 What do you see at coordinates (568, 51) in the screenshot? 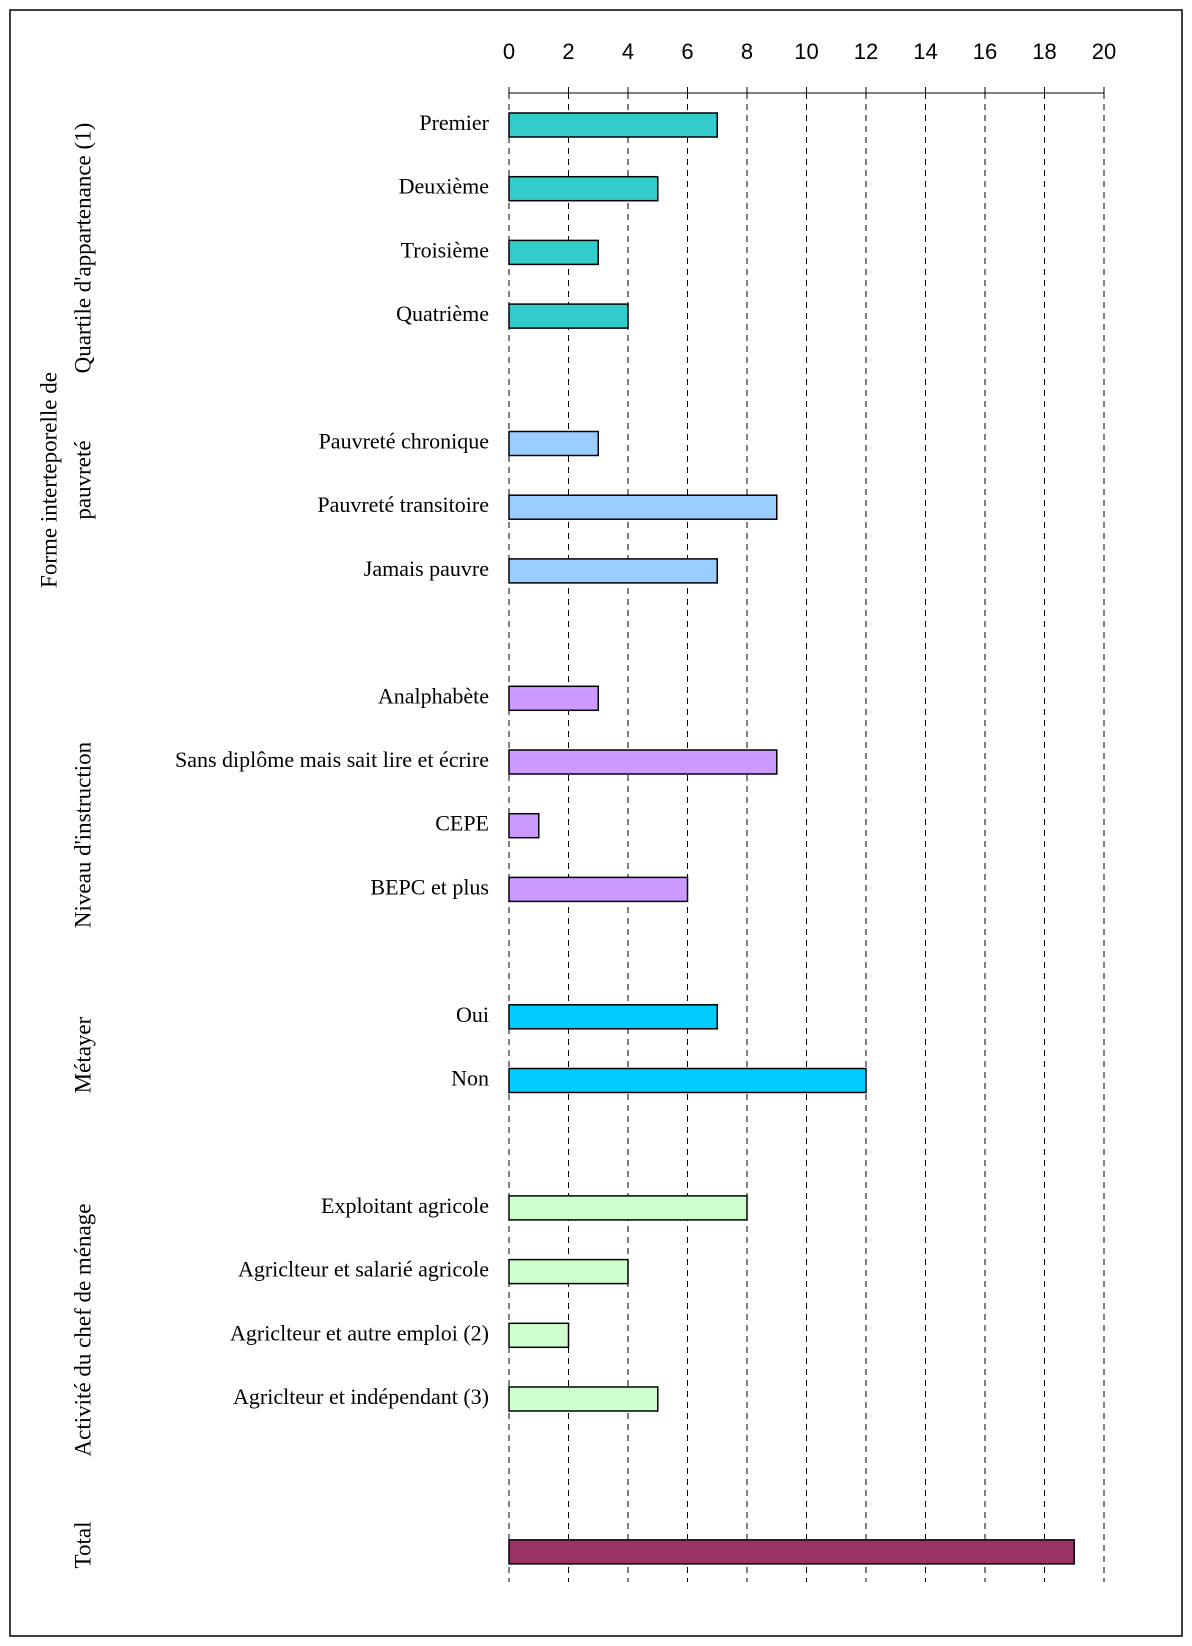
I see `x-tick-label: 2` at bounding box center [568, 51].